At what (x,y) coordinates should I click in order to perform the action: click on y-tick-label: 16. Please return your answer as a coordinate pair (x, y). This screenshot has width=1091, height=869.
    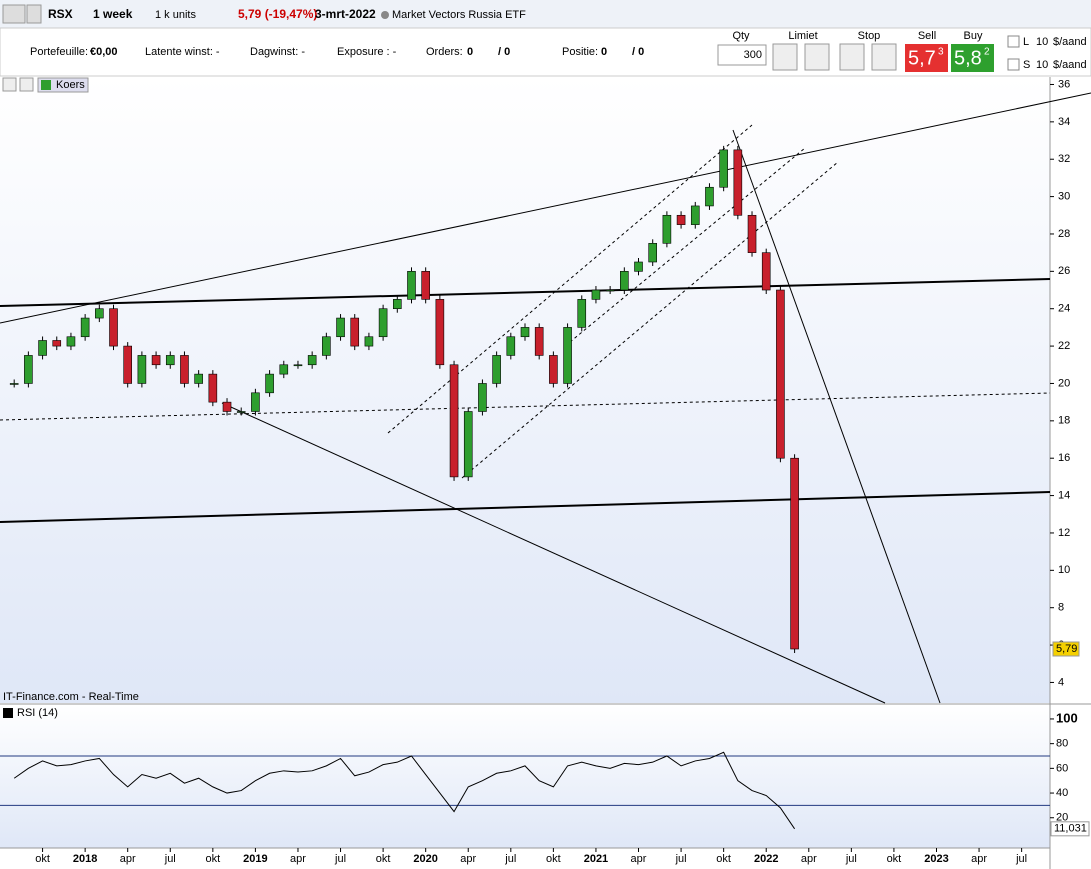
    Looking at the image, I should click on (1064, 458).